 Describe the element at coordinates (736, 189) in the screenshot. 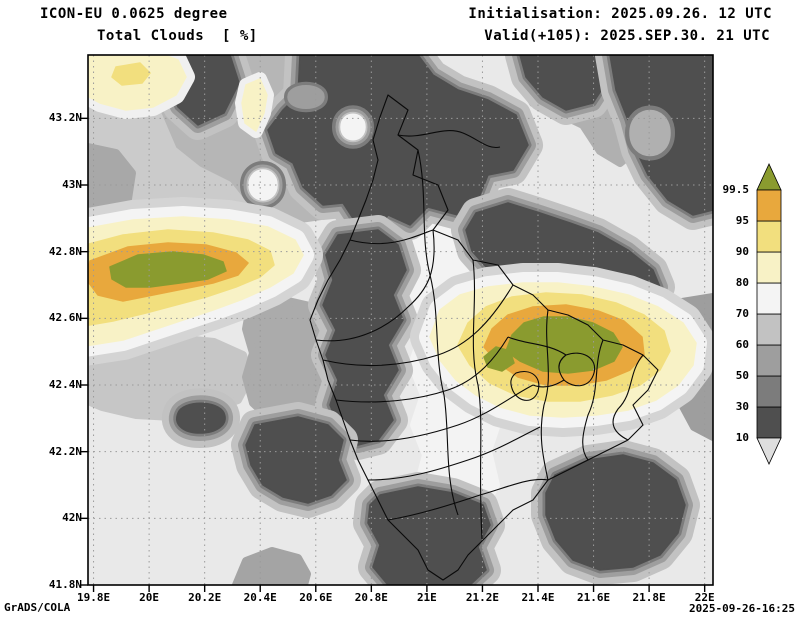

I see `colorbar-level-label: 99.5` at that location.